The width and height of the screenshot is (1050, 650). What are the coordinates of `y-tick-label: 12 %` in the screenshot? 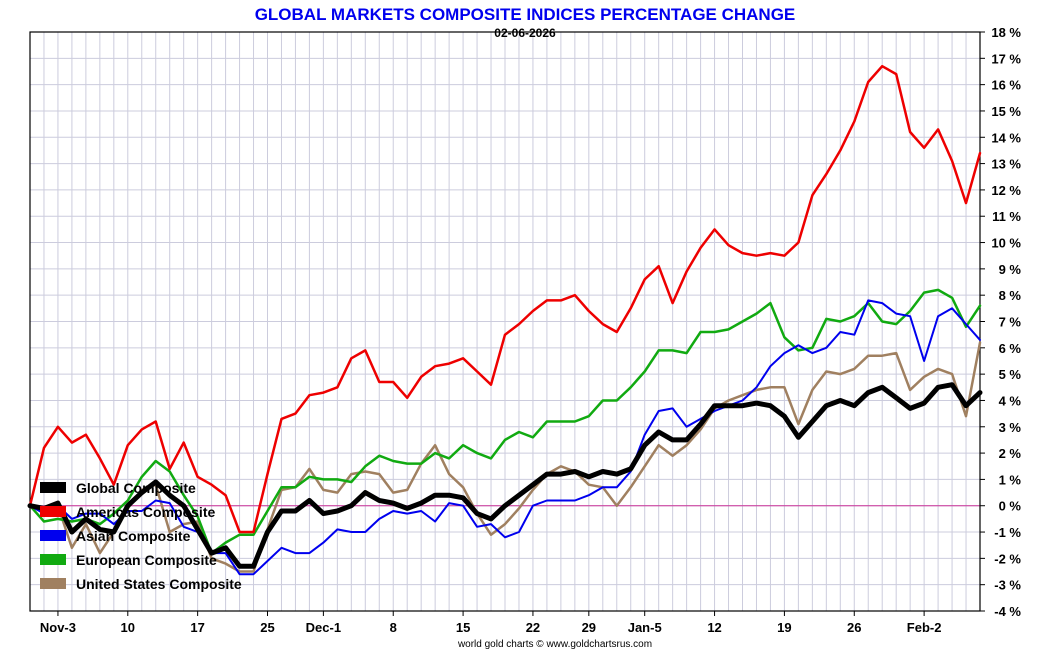 It's located at (1006, 190).